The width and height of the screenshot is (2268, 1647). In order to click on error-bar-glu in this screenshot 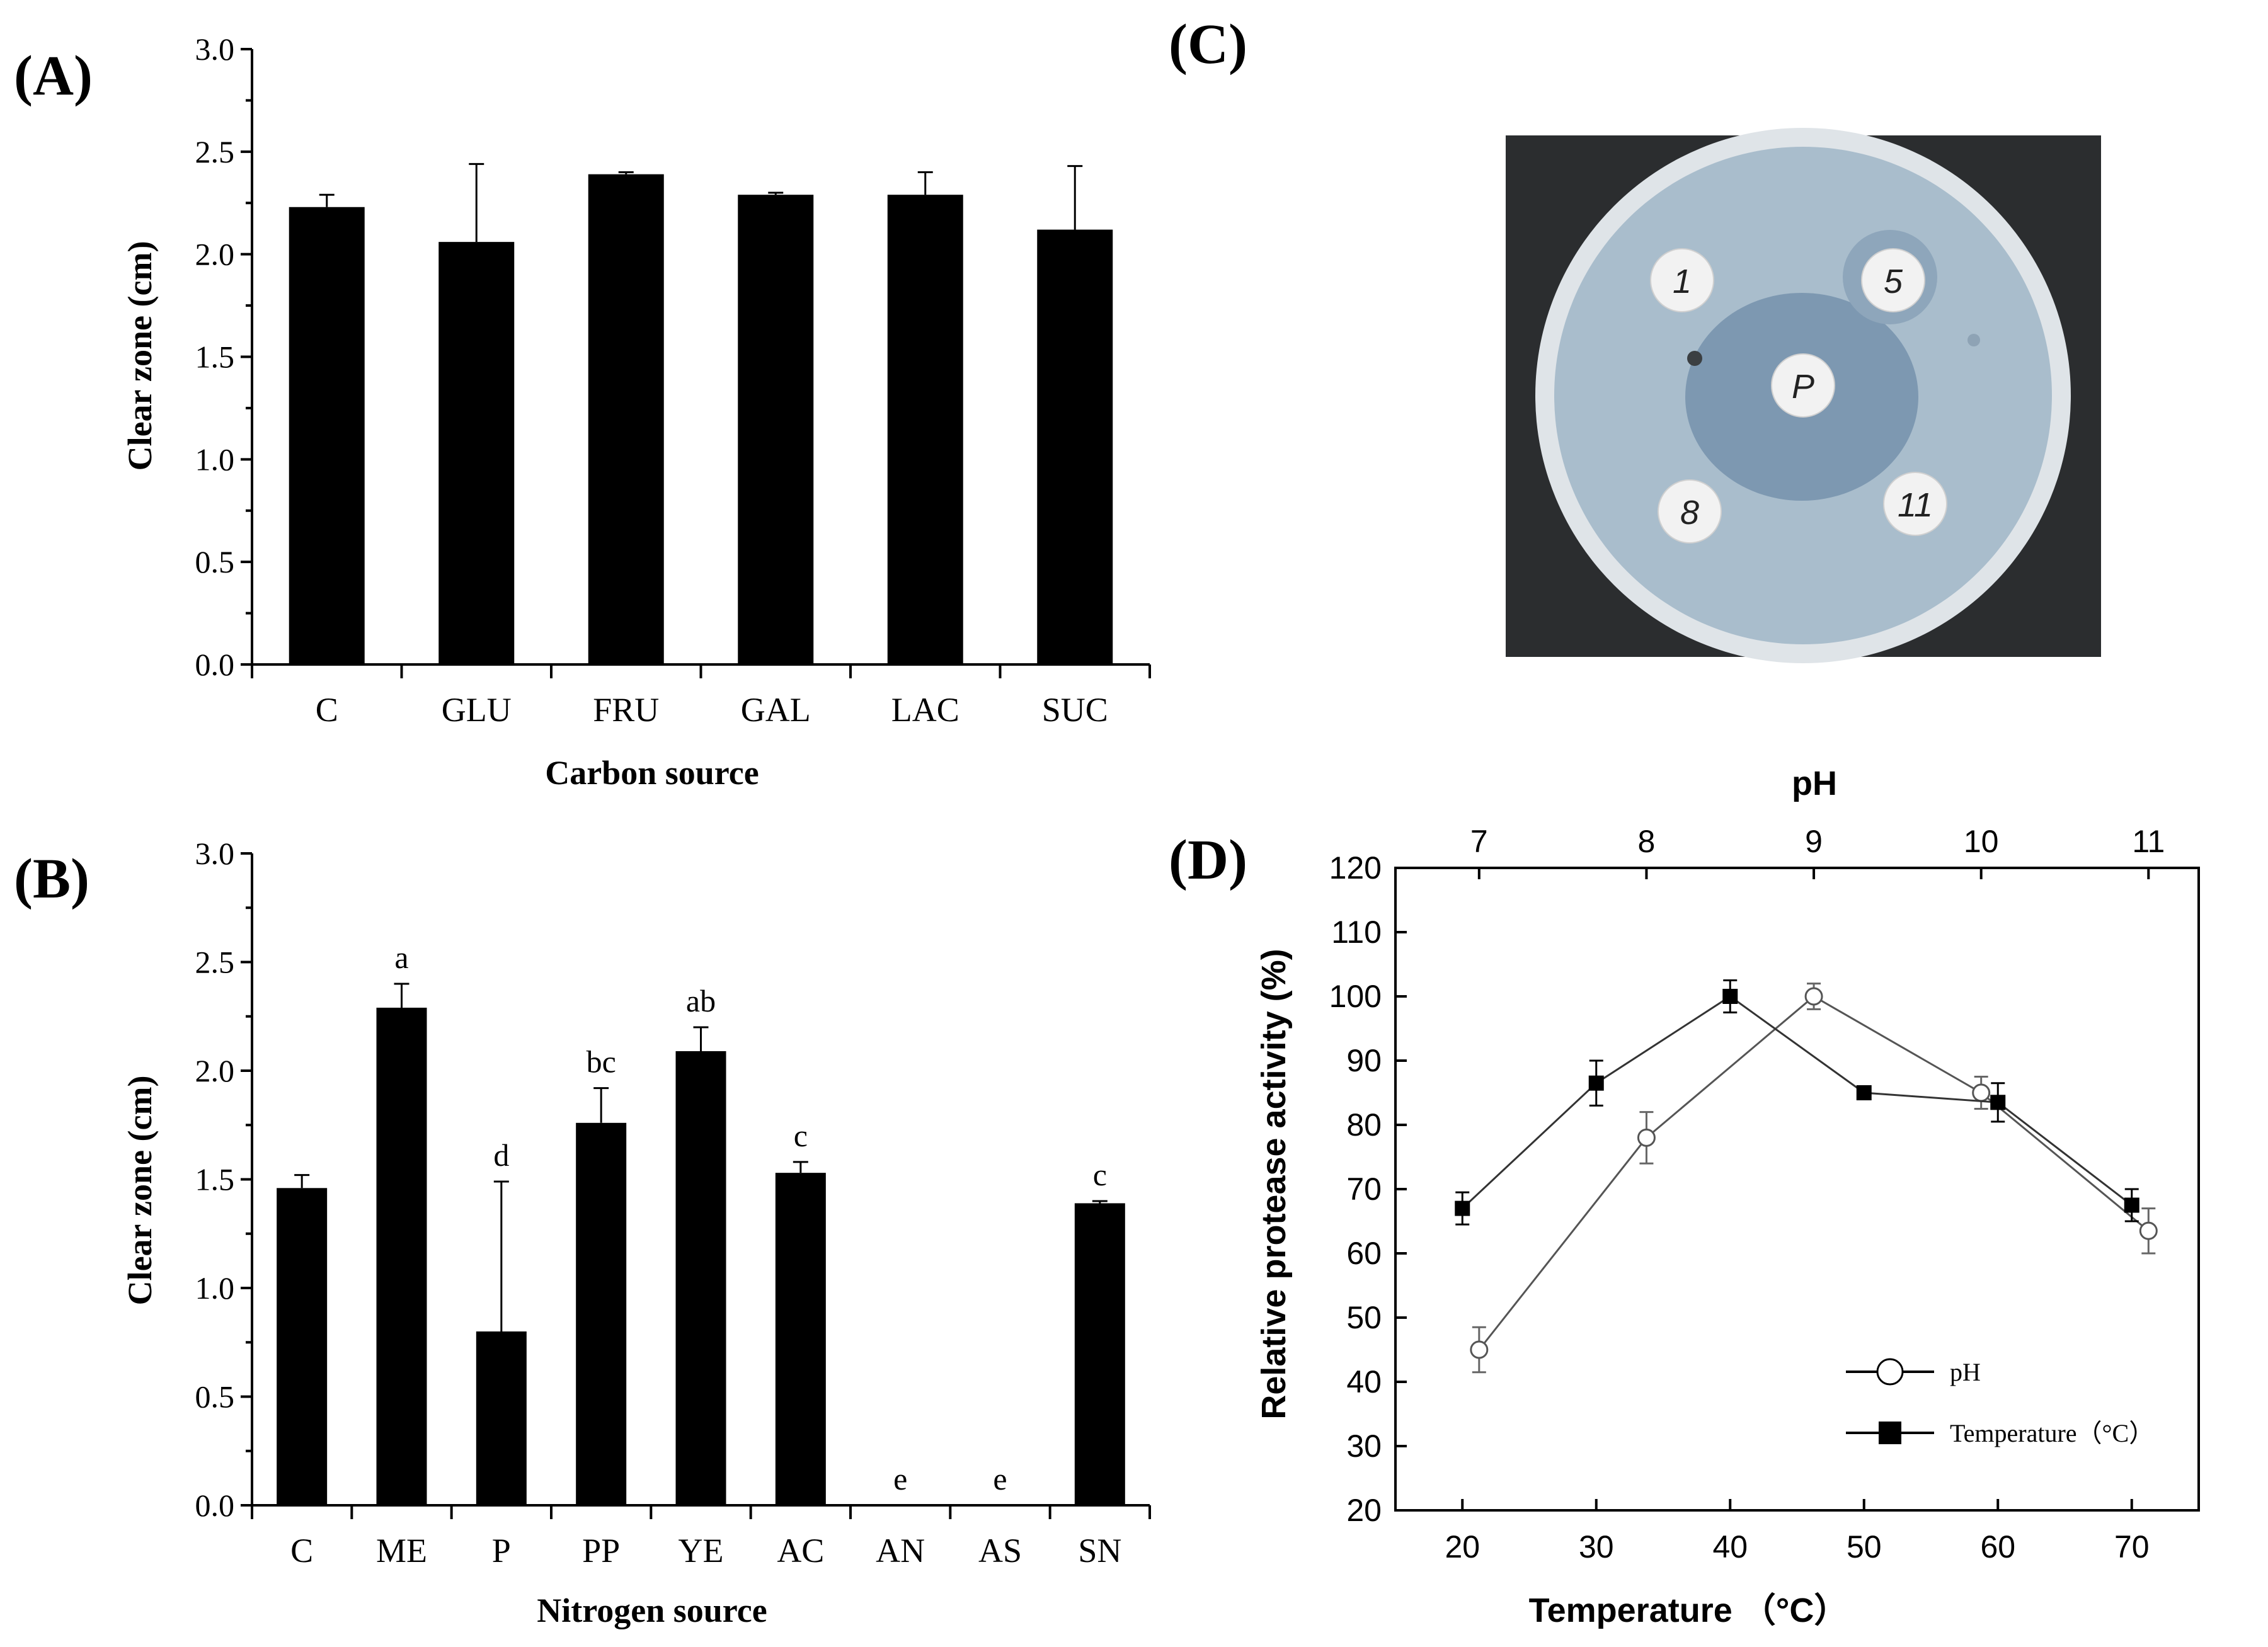, I will do `click(476, 202)`.